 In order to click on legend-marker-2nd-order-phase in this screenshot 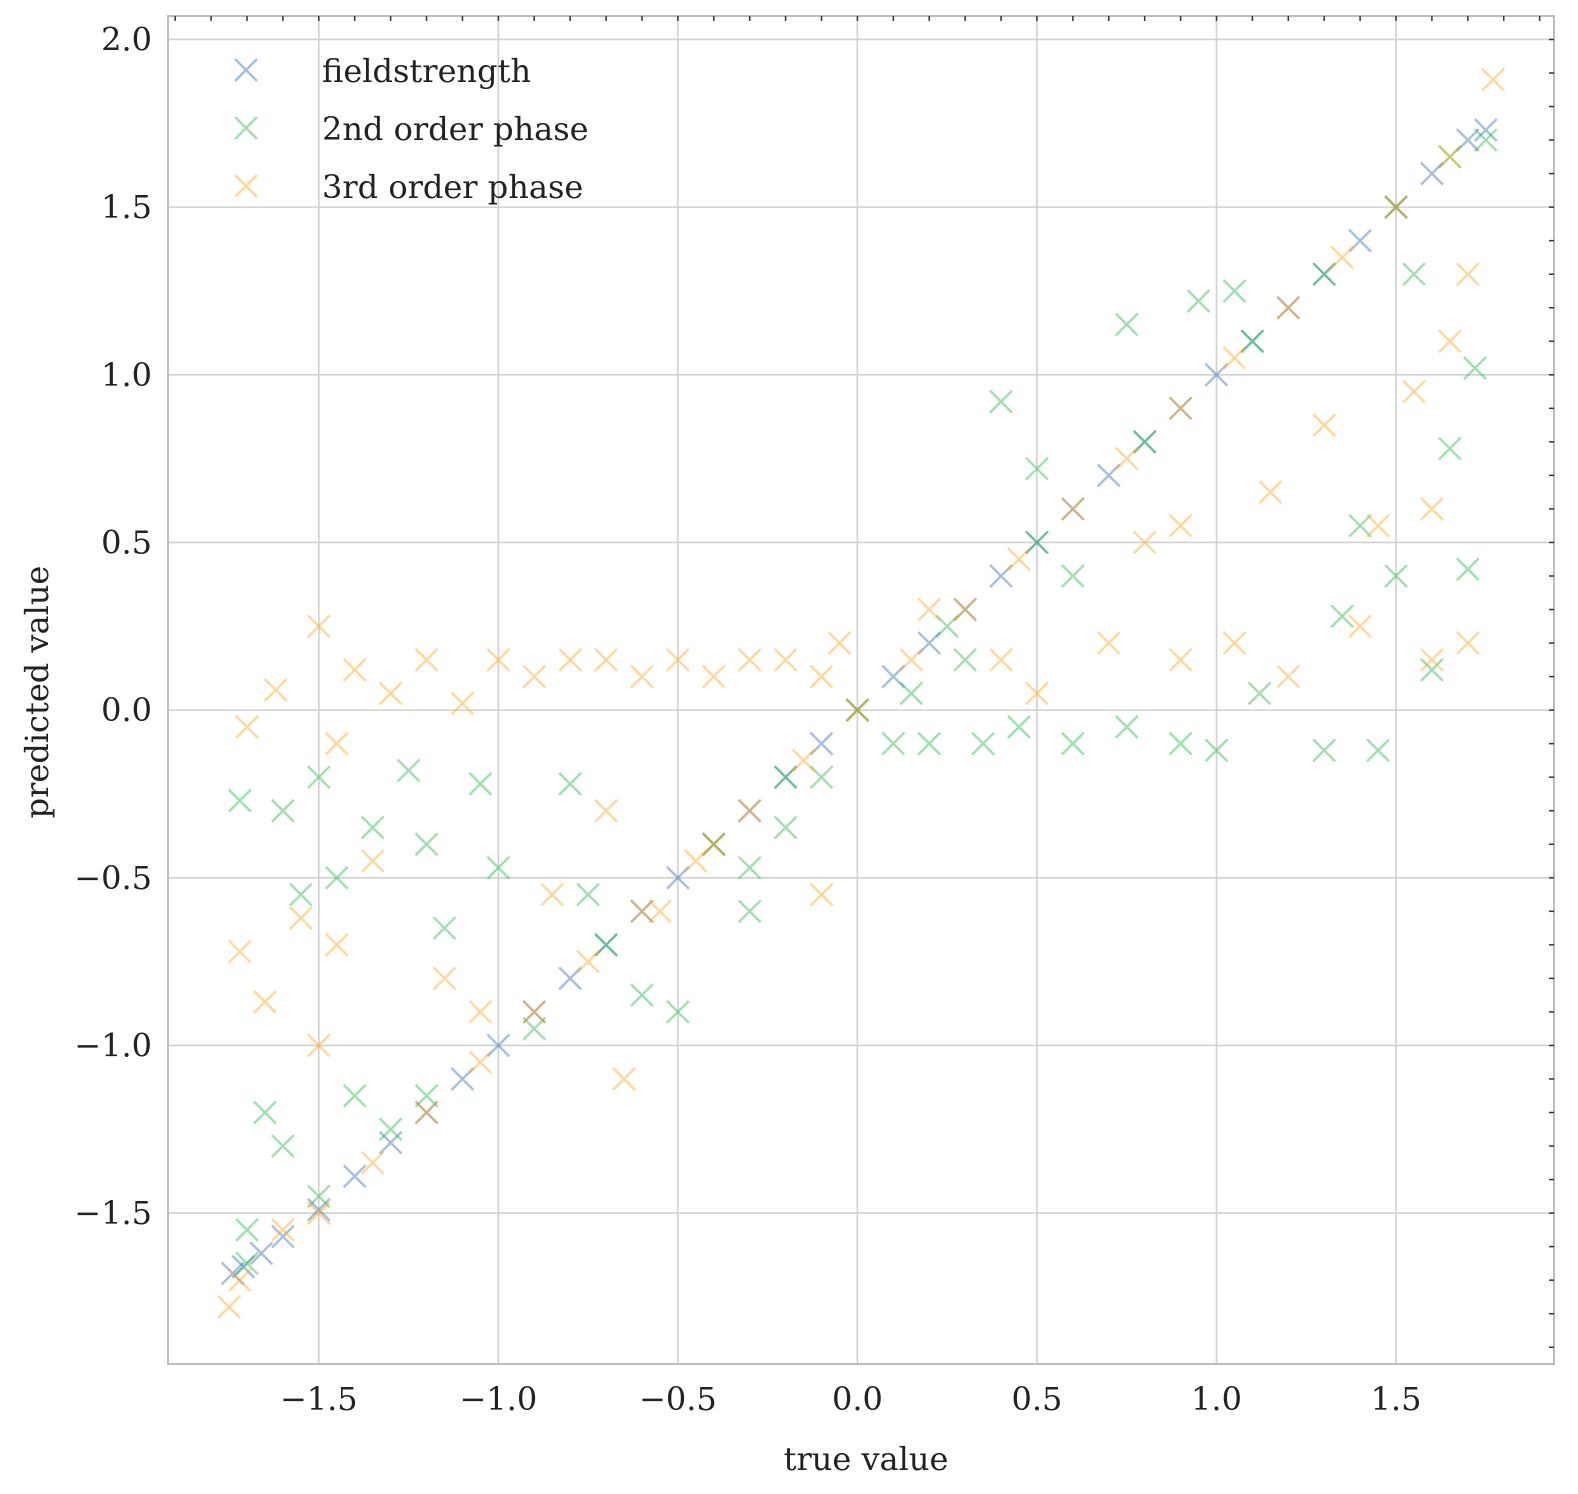, I will do `click(246, 128)`.